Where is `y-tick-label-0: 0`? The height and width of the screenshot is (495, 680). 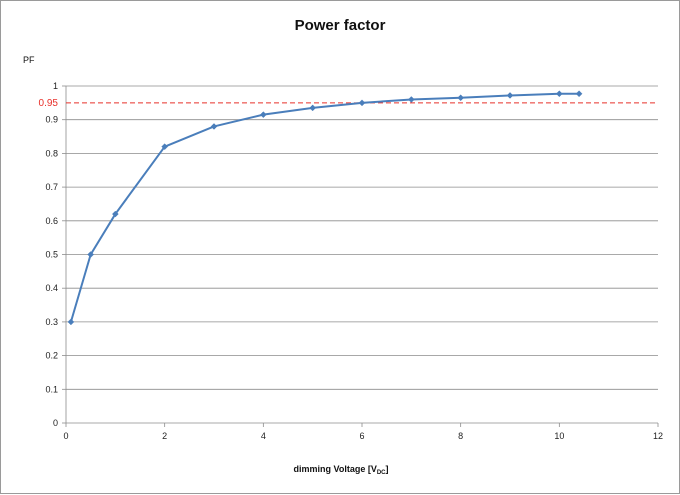
y-tick-label-0: 0 is located at coordinates (55, 423).